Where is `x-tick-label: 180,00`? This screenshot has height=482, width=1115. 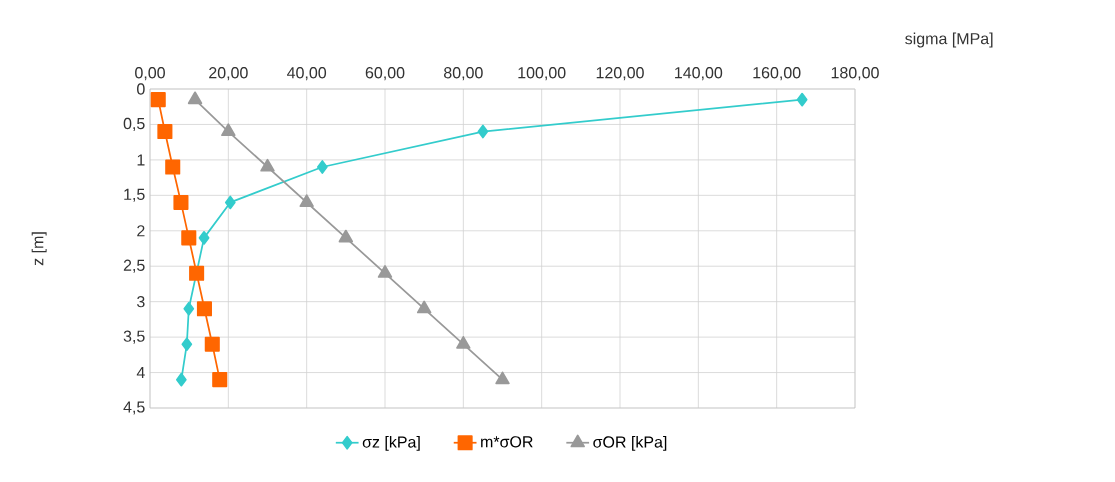 x-tick-label: 180,00 is located at coordinates (855, 74).